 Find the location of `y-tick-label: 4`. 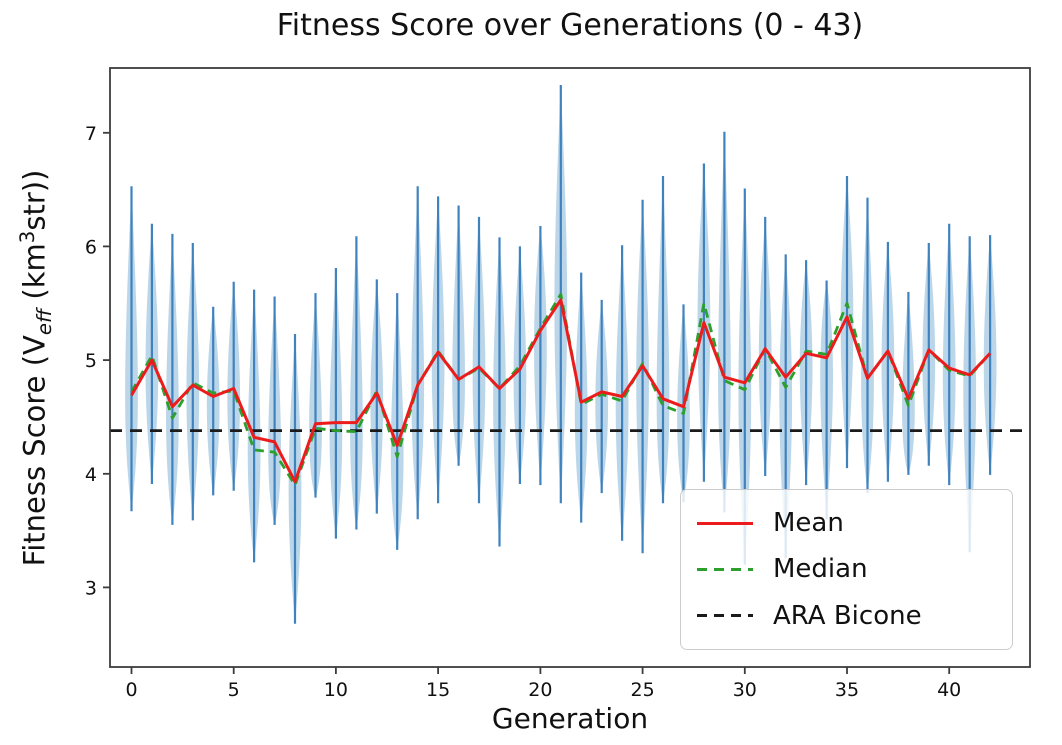

y-tick-label: 4 is located at coordinates (91, 475).